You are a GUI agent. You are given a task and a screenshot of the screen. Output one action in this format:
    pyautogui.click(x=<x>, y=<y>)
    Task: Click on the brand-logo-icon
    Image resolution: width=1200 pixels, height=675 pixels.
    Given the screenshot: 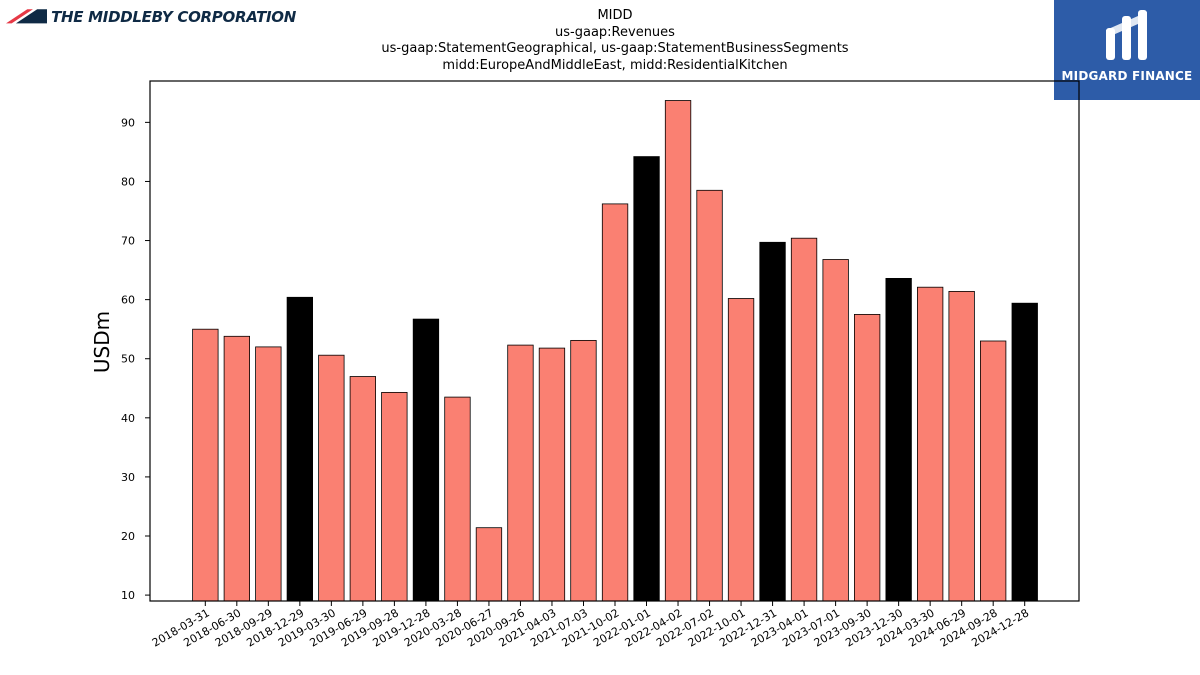 What is the action you would take?
    pyautogui.click(x=1126, y=35)
    